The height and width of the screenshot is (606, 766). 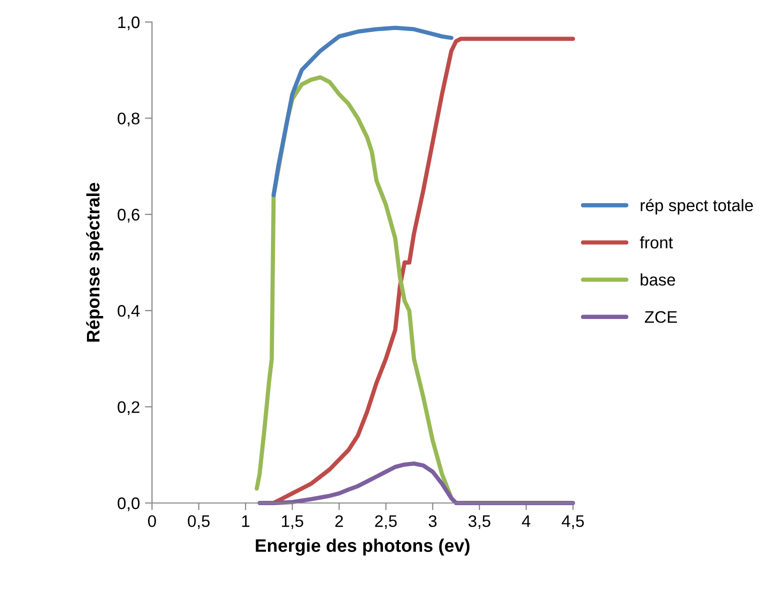 I want to click on x-tick-label: 2,5, so click(x=386, y=522).